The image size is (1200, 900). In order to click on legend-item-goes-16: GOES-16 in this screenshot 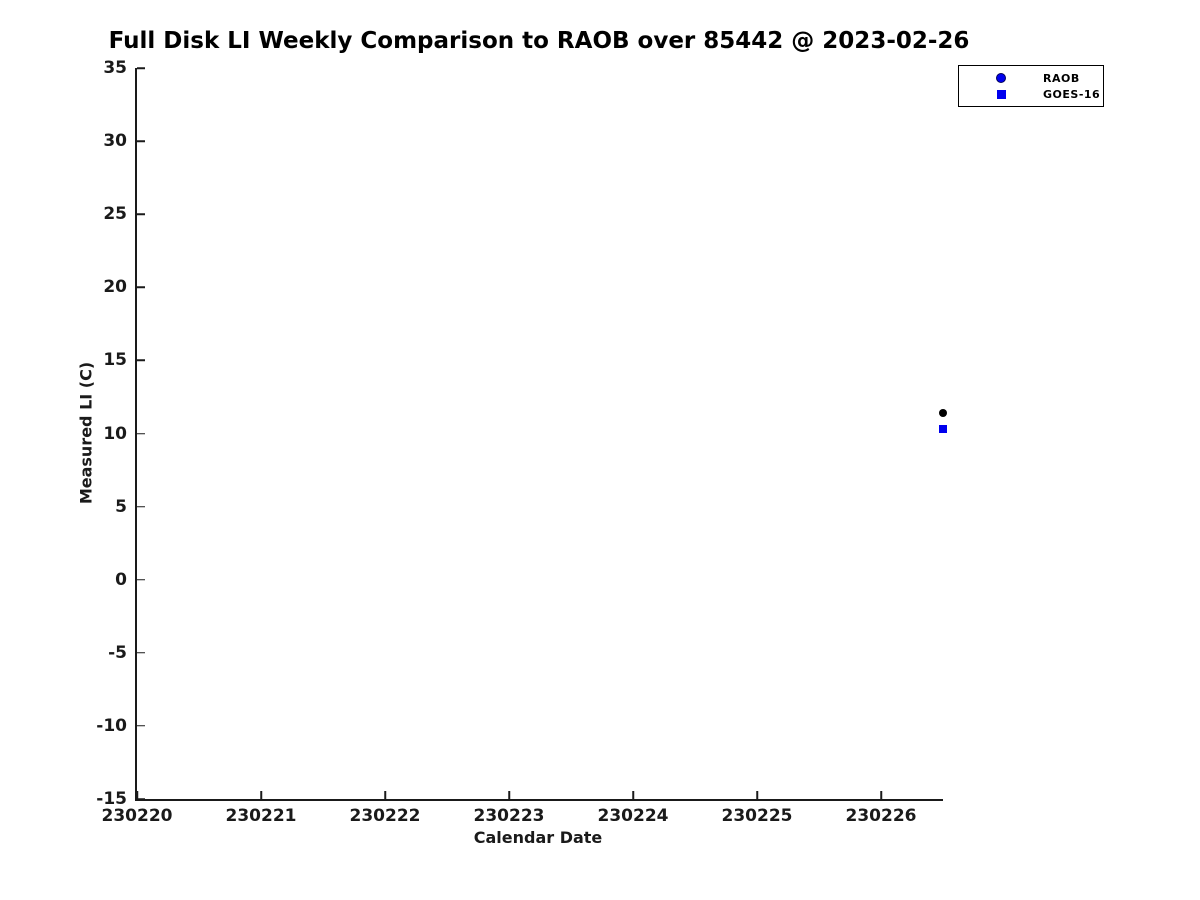, I will do `click(1031, 94)`.